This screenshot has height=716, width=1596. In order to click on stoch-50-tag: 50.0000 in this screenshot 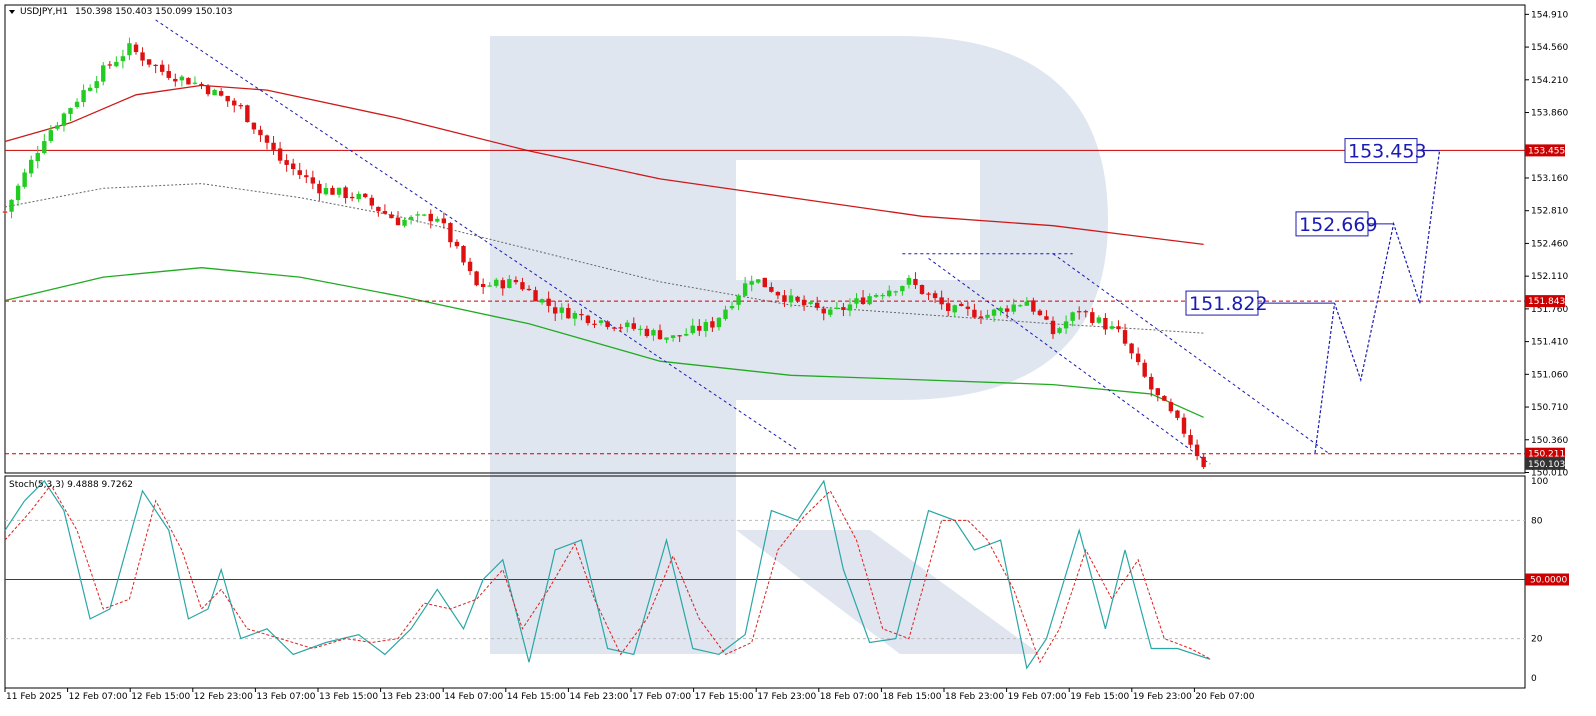, I will do `click(1548, 581)`.